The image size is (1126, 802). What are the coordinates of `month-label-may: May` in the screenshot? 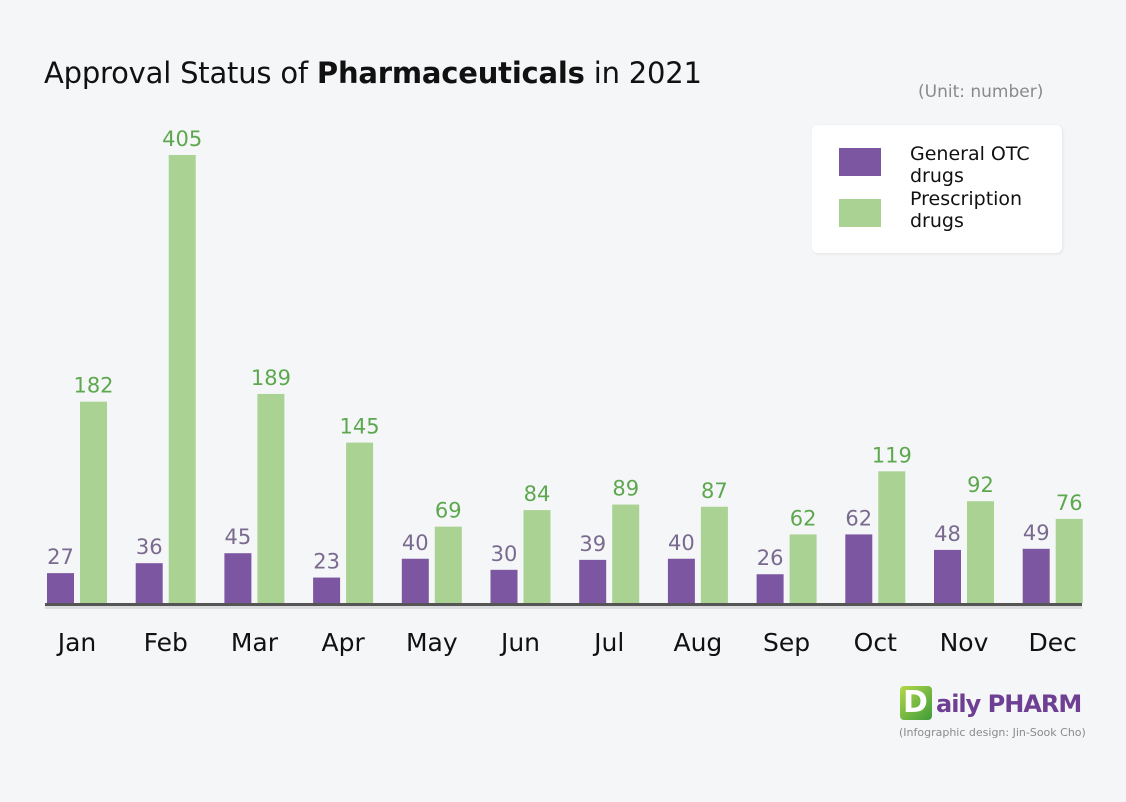 It's located at (432, 642).